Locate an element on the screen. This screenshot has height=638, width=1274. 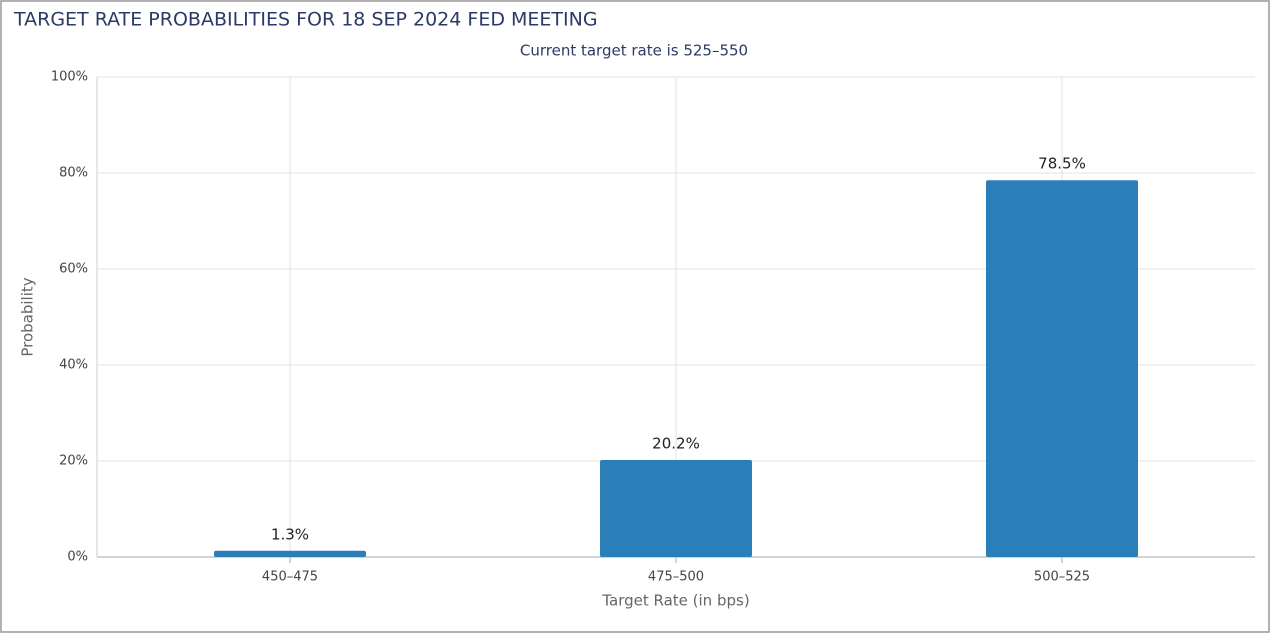
chart-subtitle: Current target rate is 525–550 is located at coordinates (634, 51).